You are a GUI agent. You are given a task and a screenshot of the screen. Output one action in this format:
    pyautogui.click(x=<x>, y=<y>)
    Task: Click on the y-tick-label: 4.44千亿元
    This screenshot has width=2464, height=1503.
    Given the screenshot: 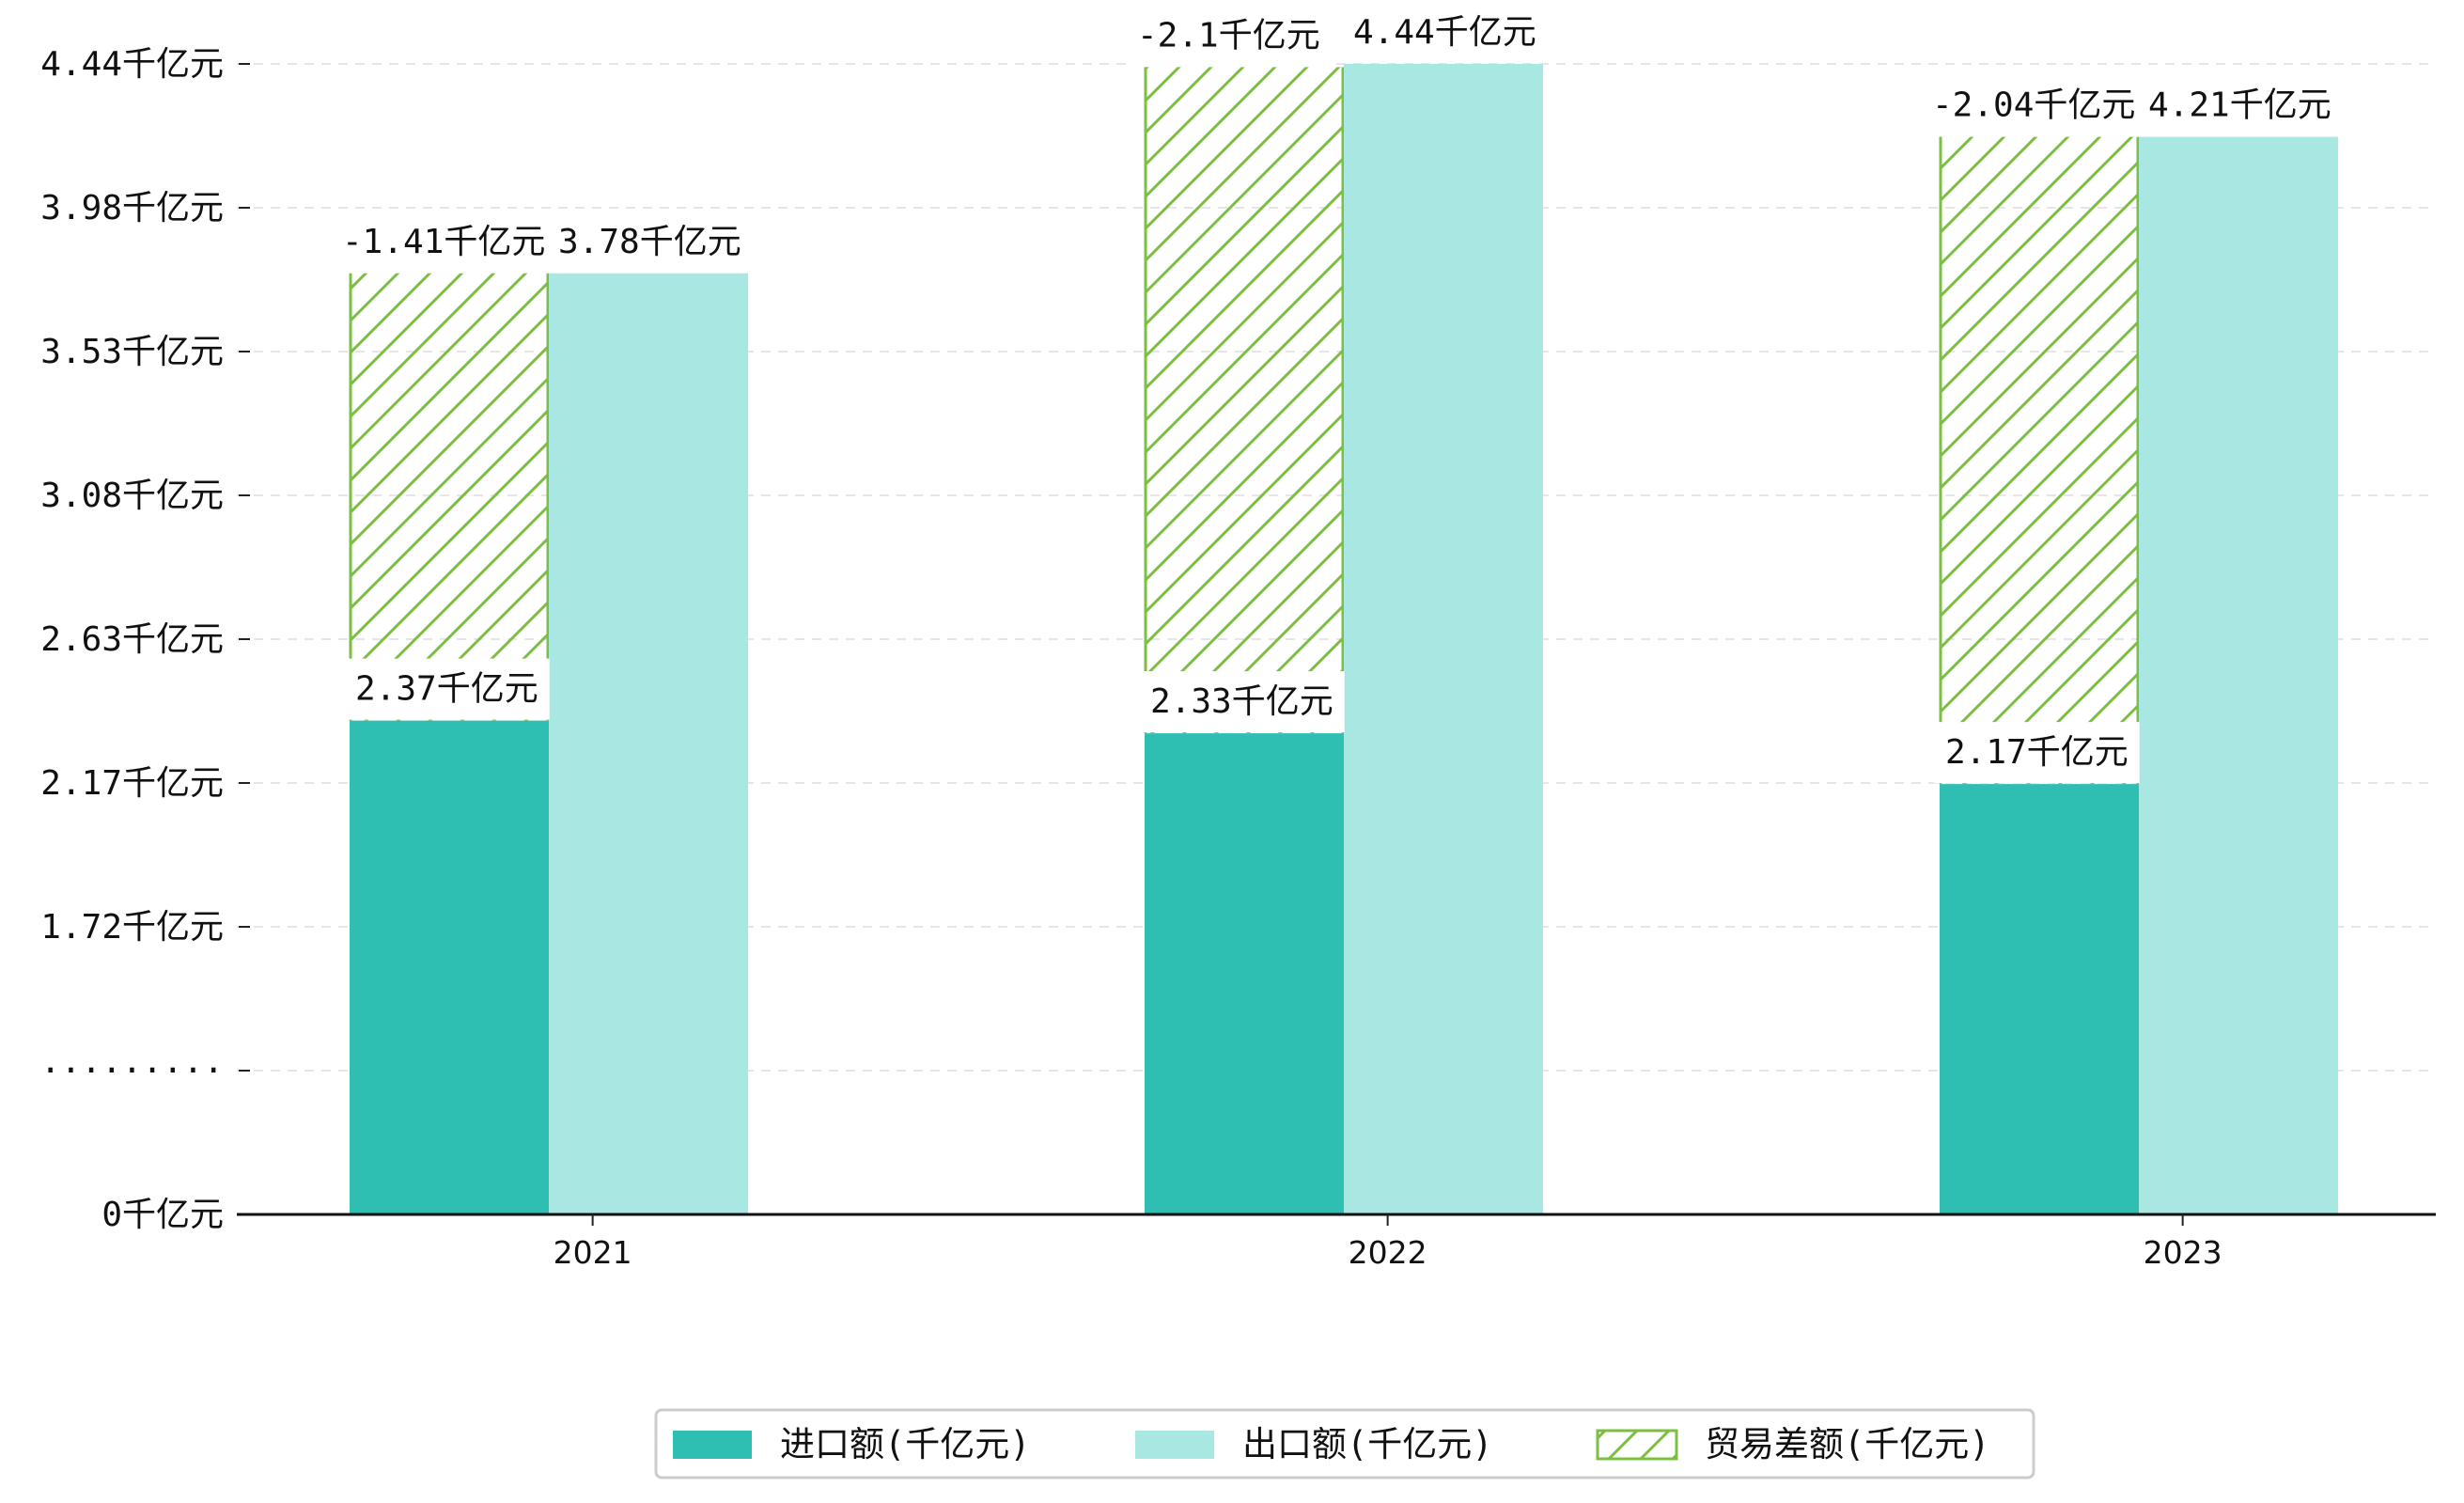 What is the action you would take?
    pyautogui.click(x=132, y=64)
    